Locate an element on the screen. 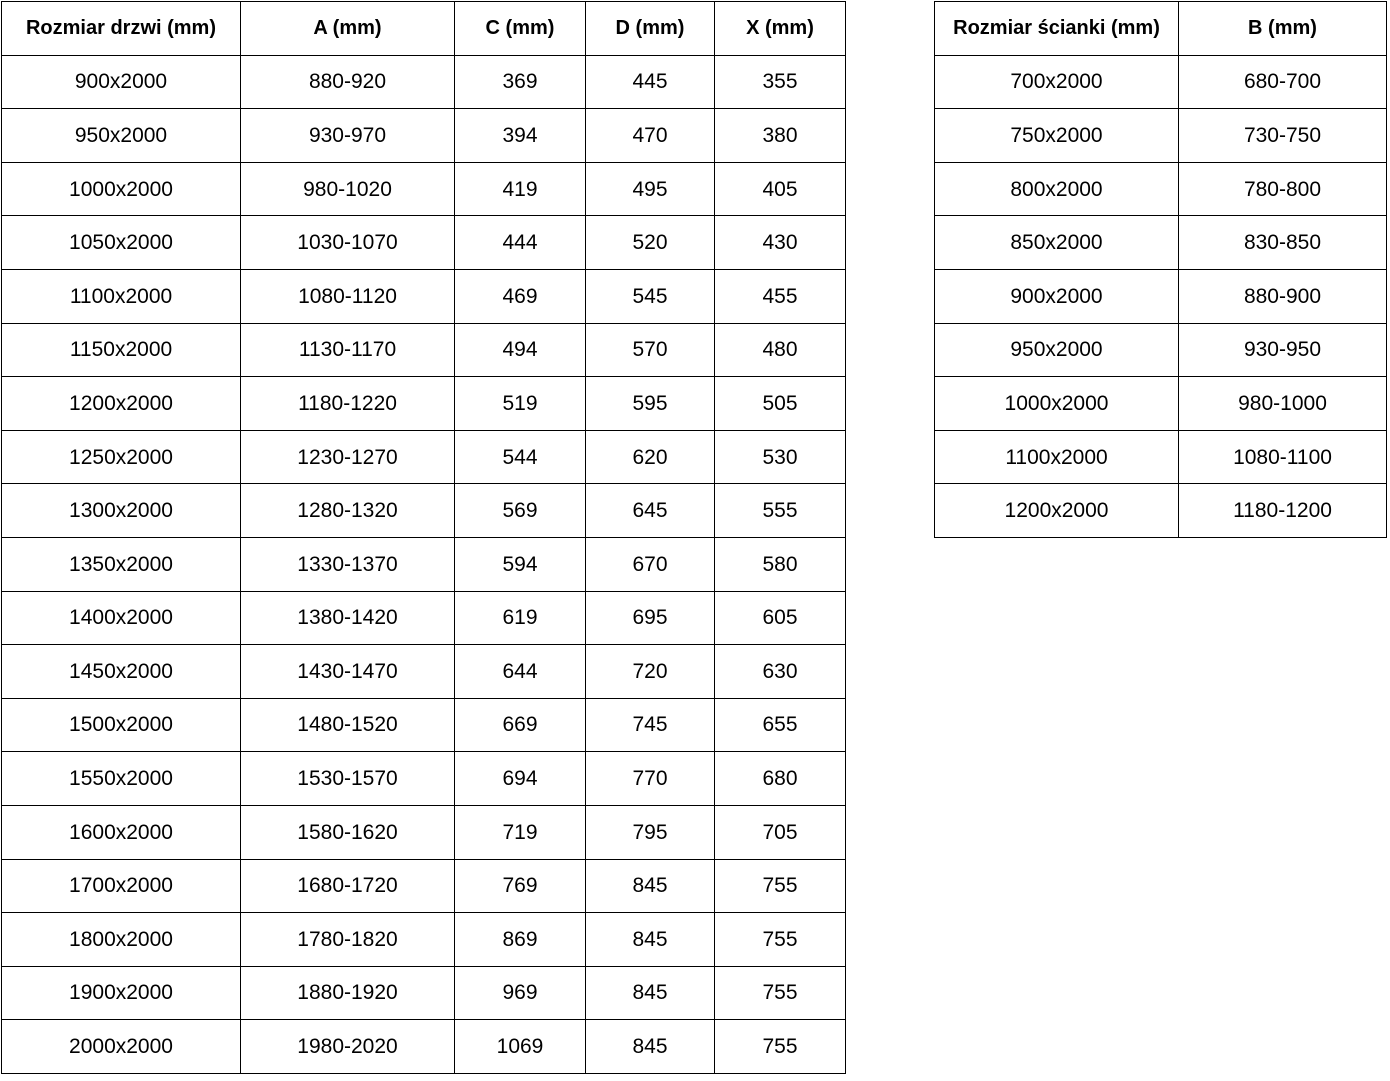  doors-column-header-3: D (mm) is located at coordinates (650, 28).